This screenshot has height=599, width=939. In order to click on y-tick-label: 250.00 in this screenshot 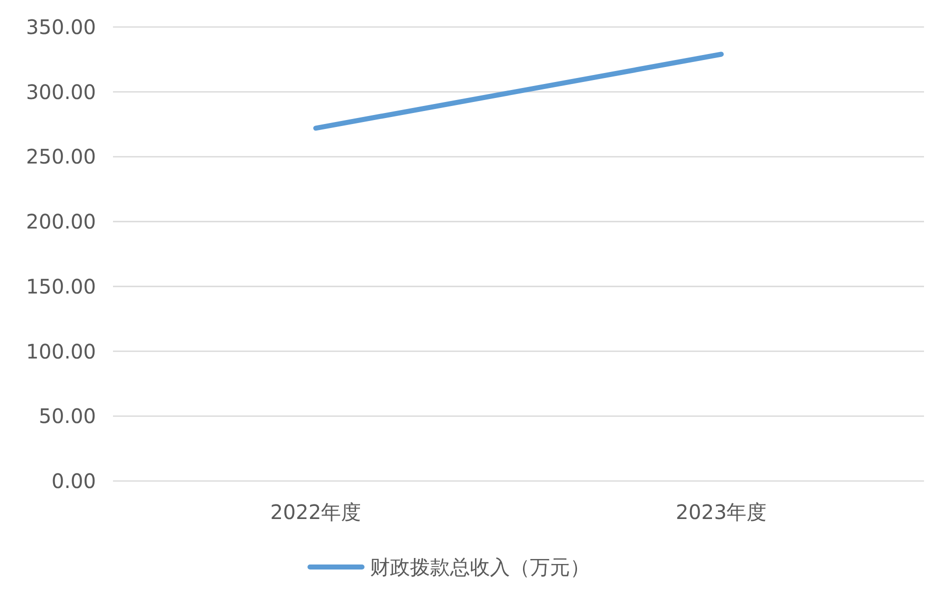, I will do `click(61, 156)`.